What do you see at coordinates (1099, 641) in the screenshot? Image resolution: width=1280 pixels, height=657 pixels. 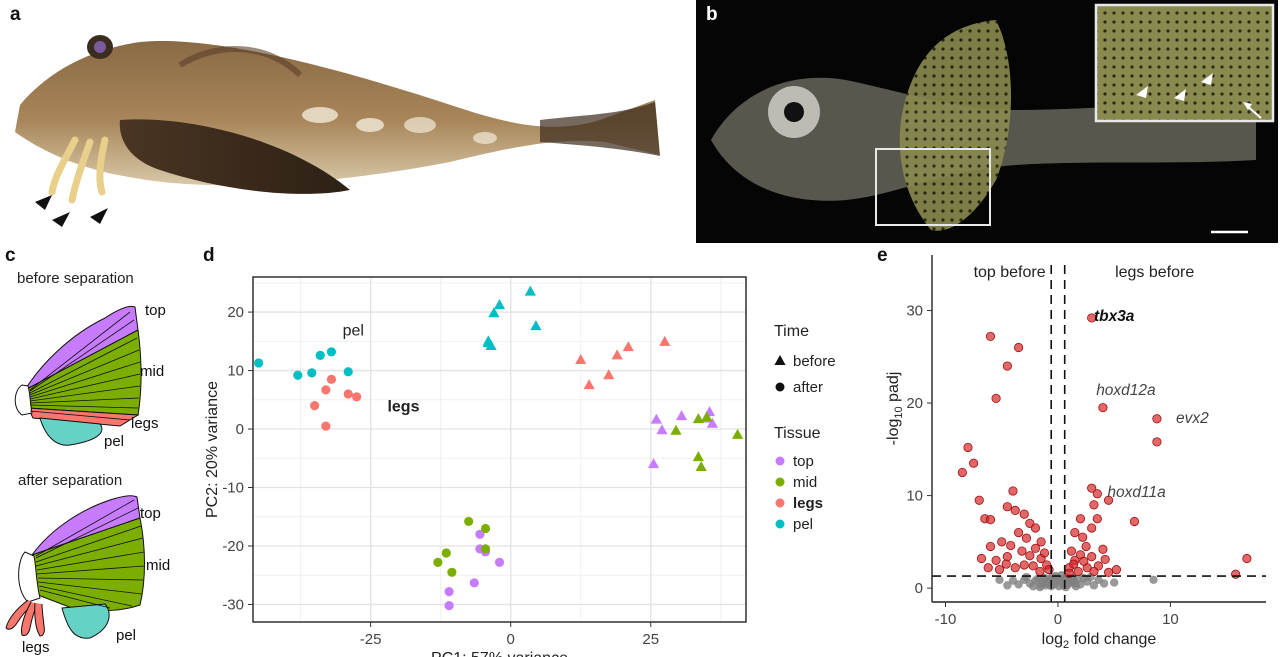 I see `x-axis-label: log2 fold change` at bounding box center [1099, 641].